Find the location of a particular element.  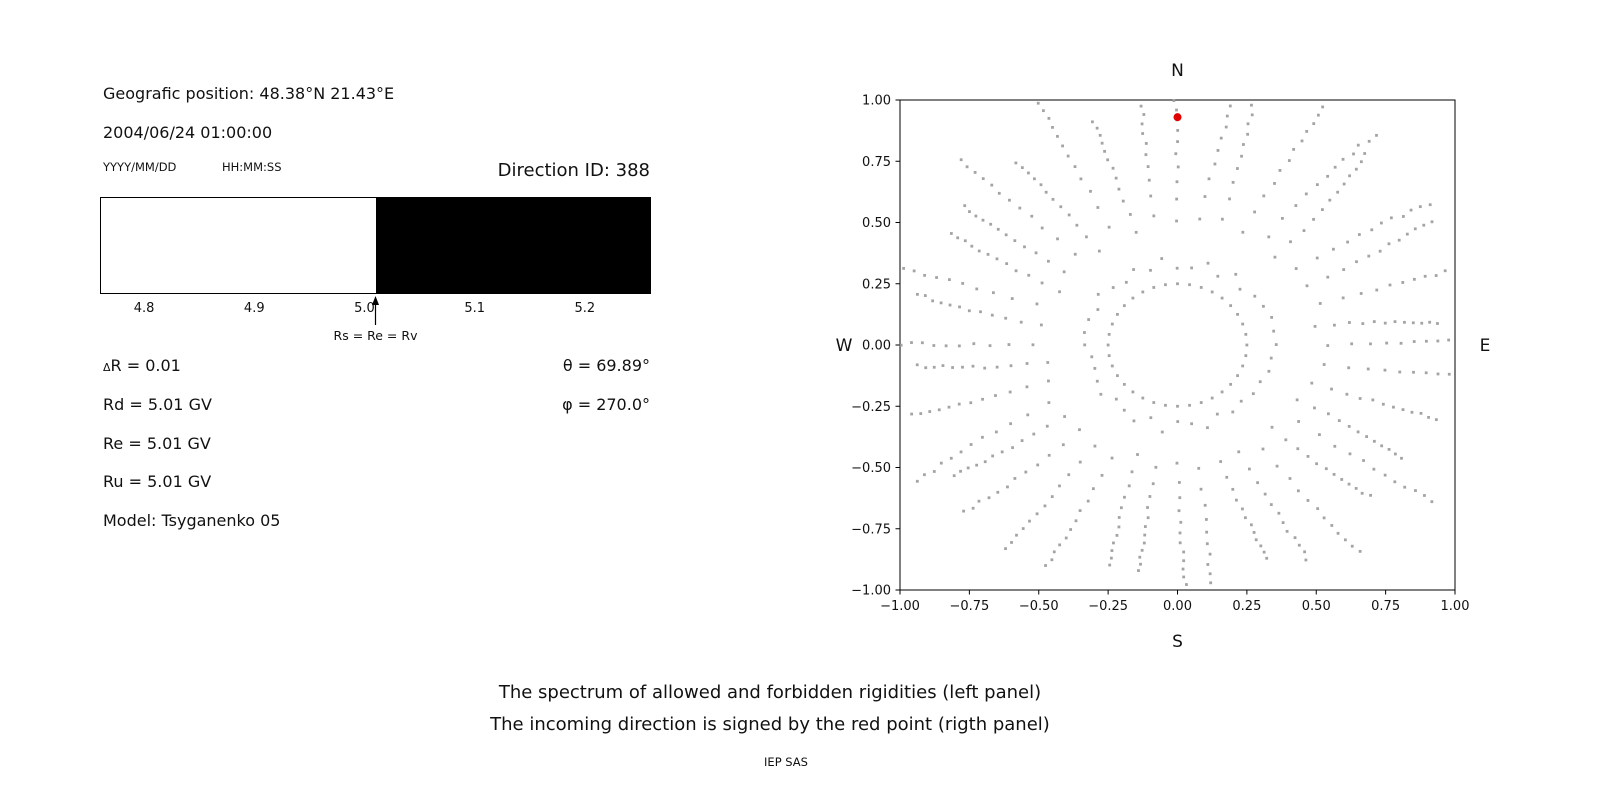

spectrum-forbidden-region is located at coordinates (512, 245).